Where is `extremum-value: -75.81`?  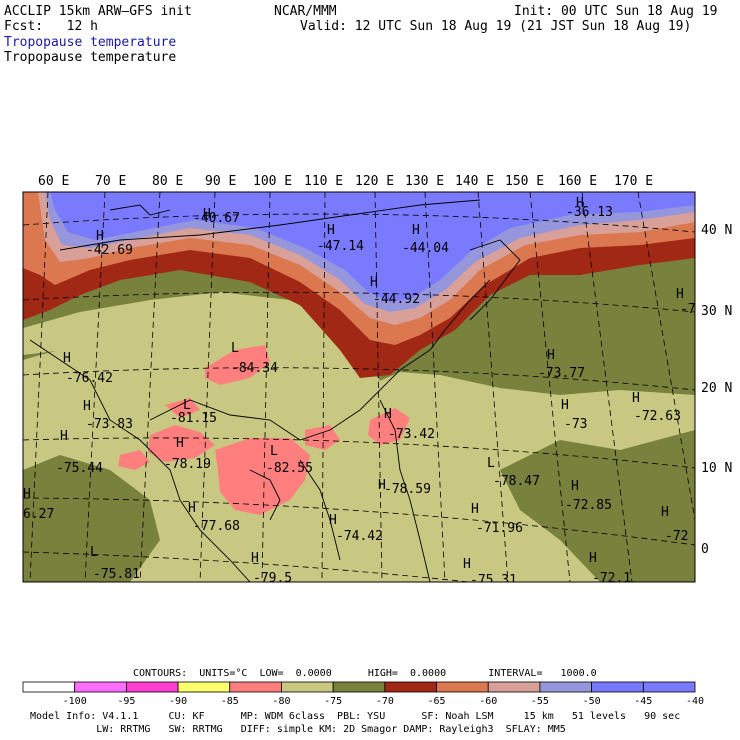 extremum-value: -75.81 is located at coordinates (116, 574).